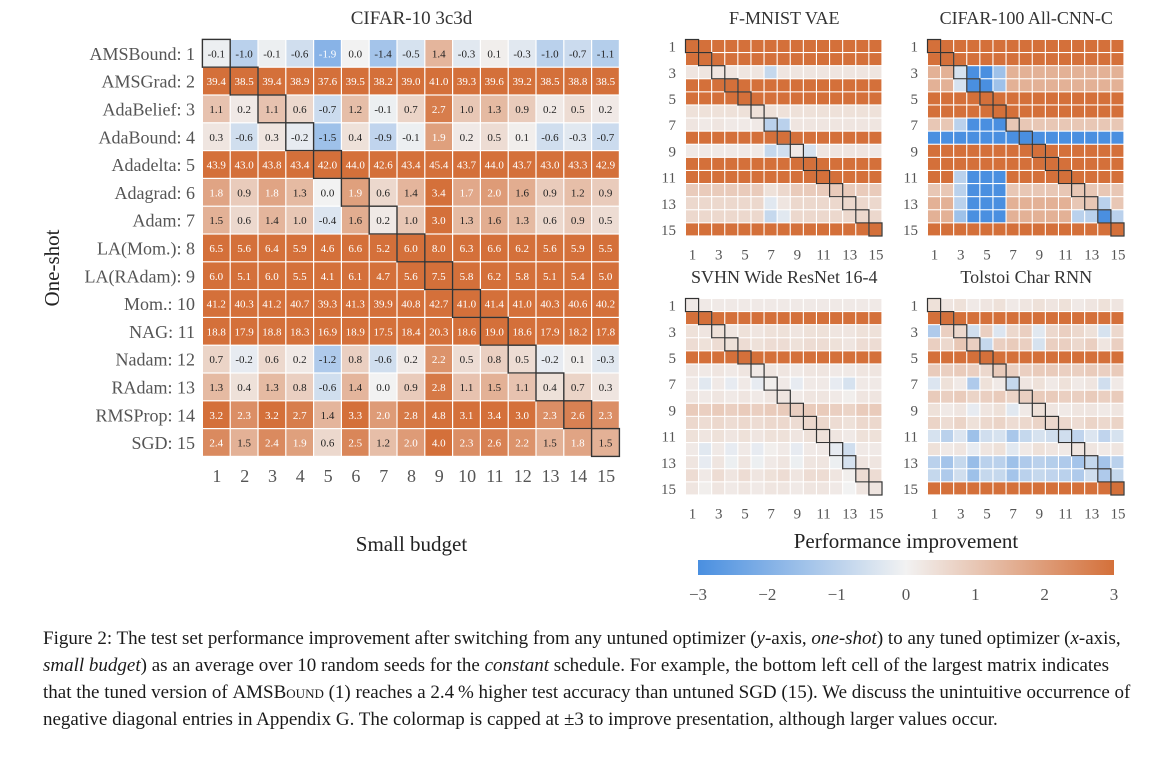 This screenshot has height=762, width=1164. Describe the element at coordinates (516, 665) in the screenshot. I see `caption-constant: constant` at that location.